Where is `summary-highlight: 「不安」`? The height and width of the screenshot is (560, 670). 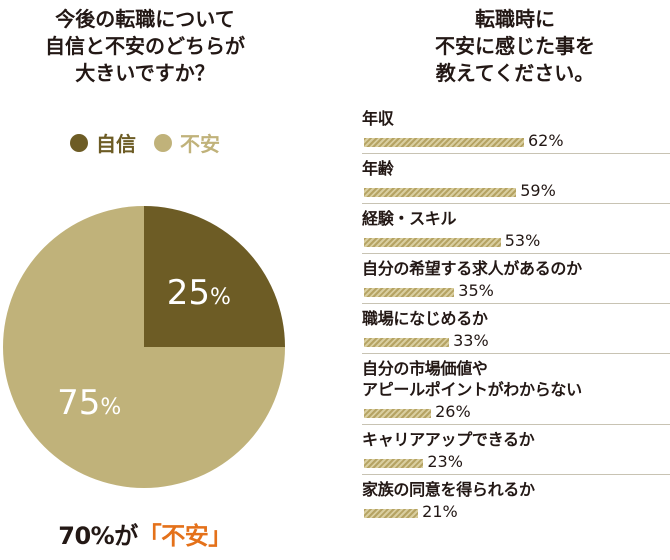 summary-highlight: 「不安」 is located at coordinates (185, 536).